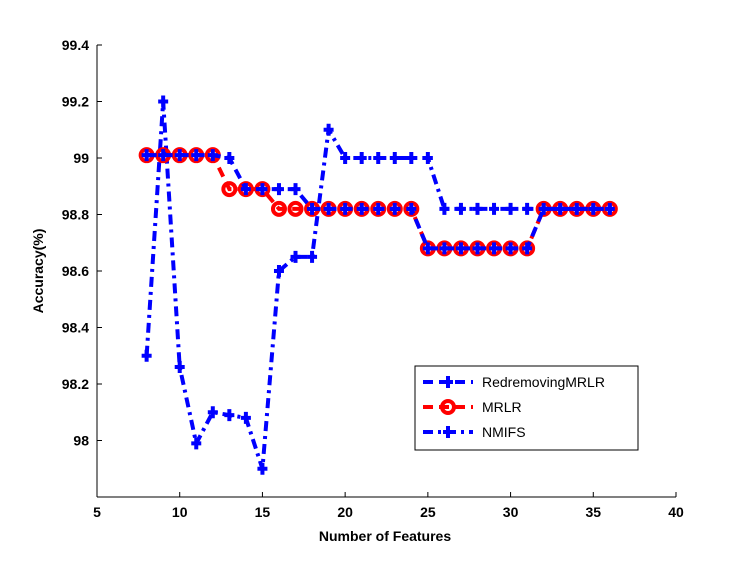 Image resolution: width=747 pixels, height=567 pixels. Describe the element at coordinates (345, 512) in the screenshot. I see `x-tick-label: 20` at that location.